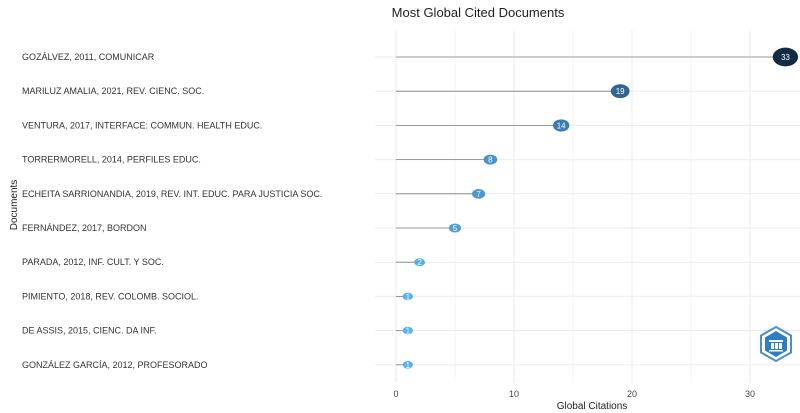 This screenshot has width=800, height=413. What do you see at coordinates (592, 406) in the screenshot?
I see `x-axis-title: Global Citations` at bounding box center [592, 406].